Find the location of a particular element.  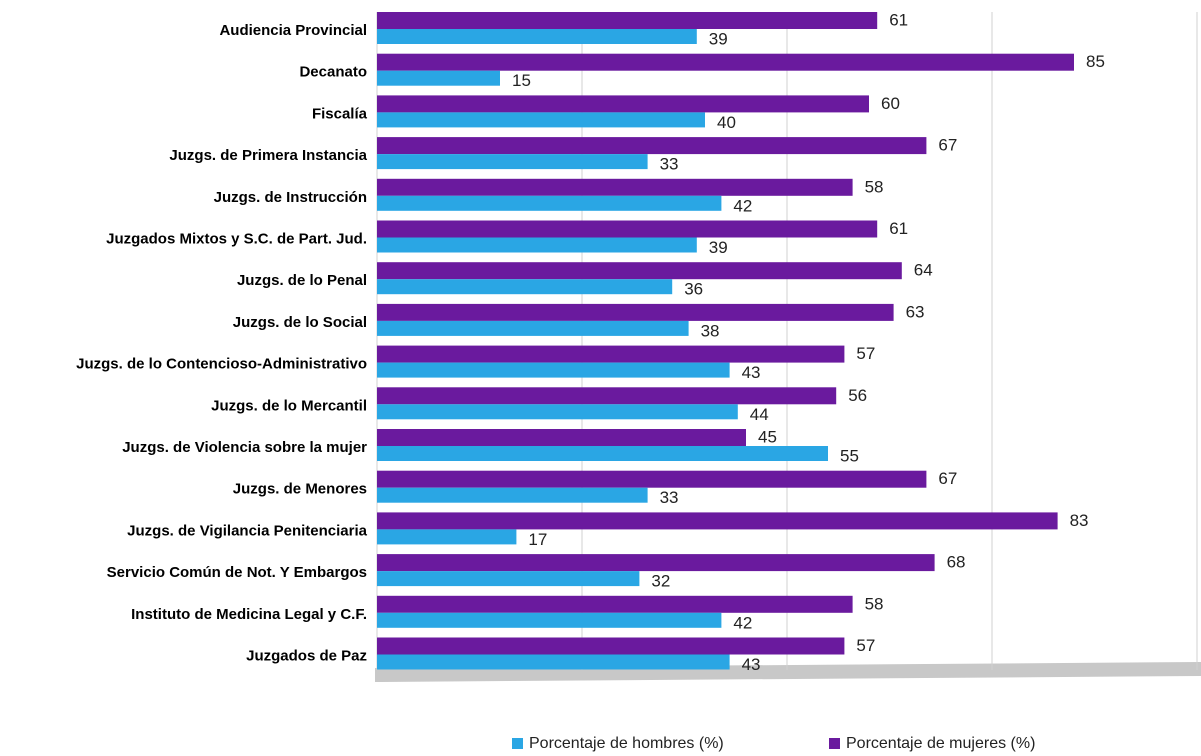

value-label: 85 is located at coordinates (1095, 61).